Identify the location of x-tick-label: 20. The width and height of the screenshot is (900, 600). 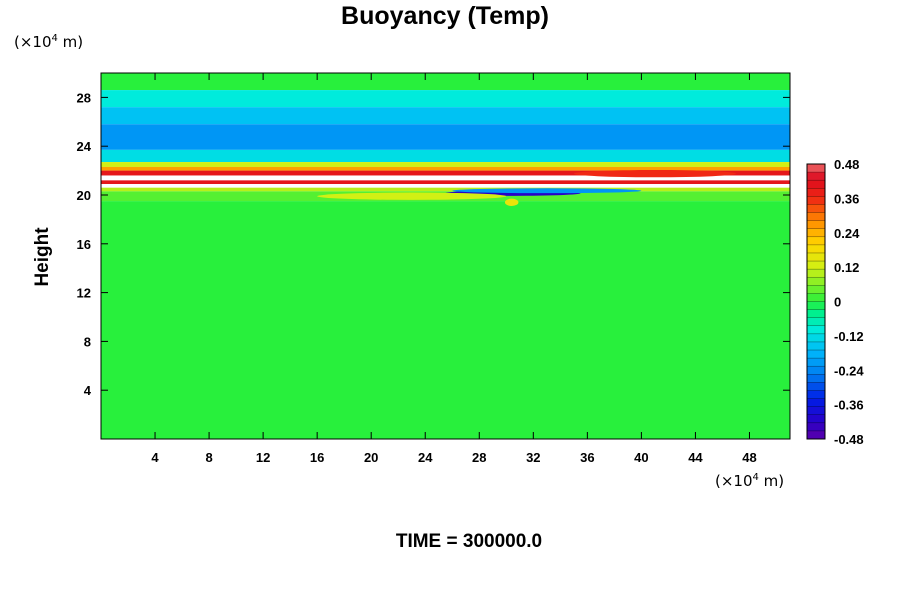
(371, 457).